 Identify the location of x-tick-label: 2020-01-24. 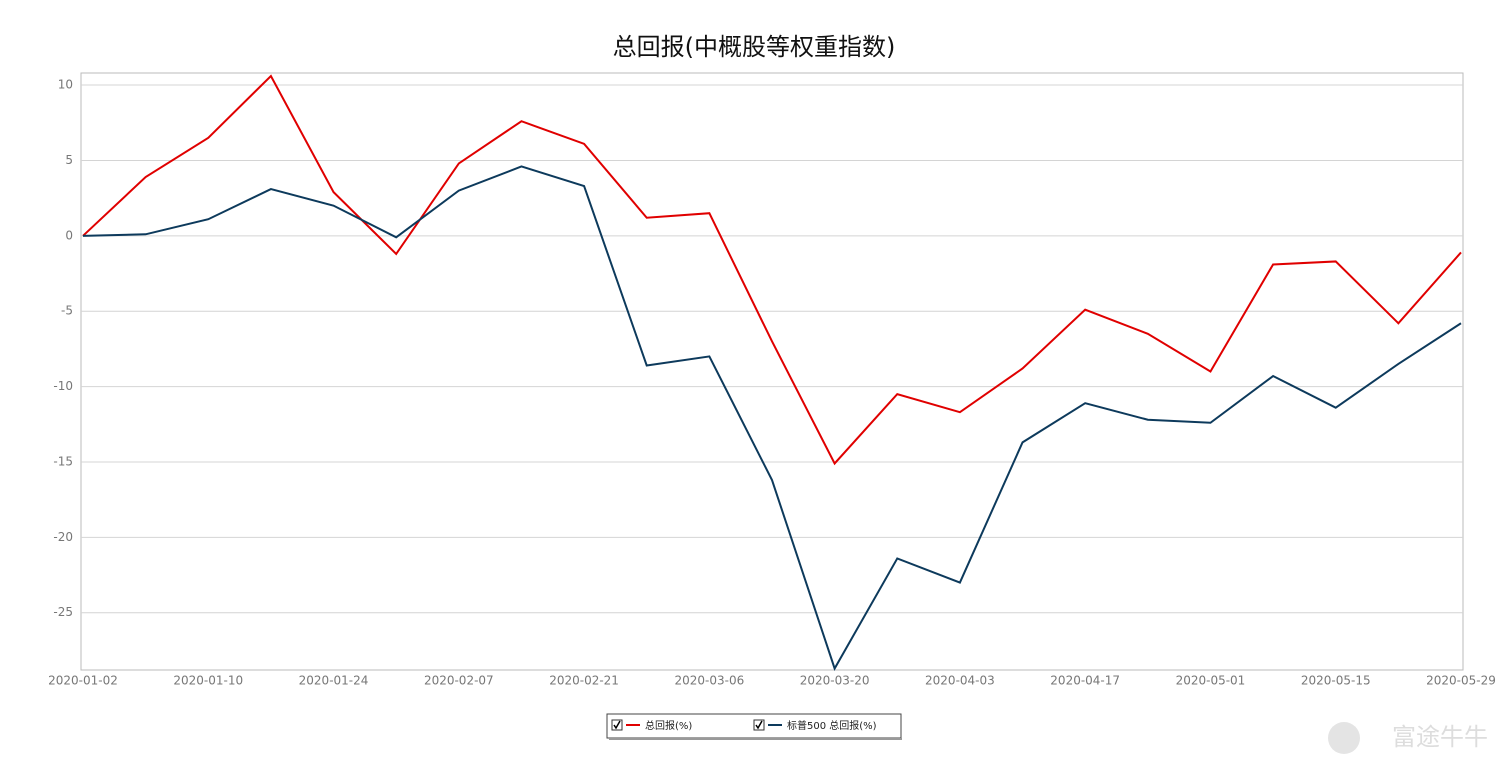
(334, 681).